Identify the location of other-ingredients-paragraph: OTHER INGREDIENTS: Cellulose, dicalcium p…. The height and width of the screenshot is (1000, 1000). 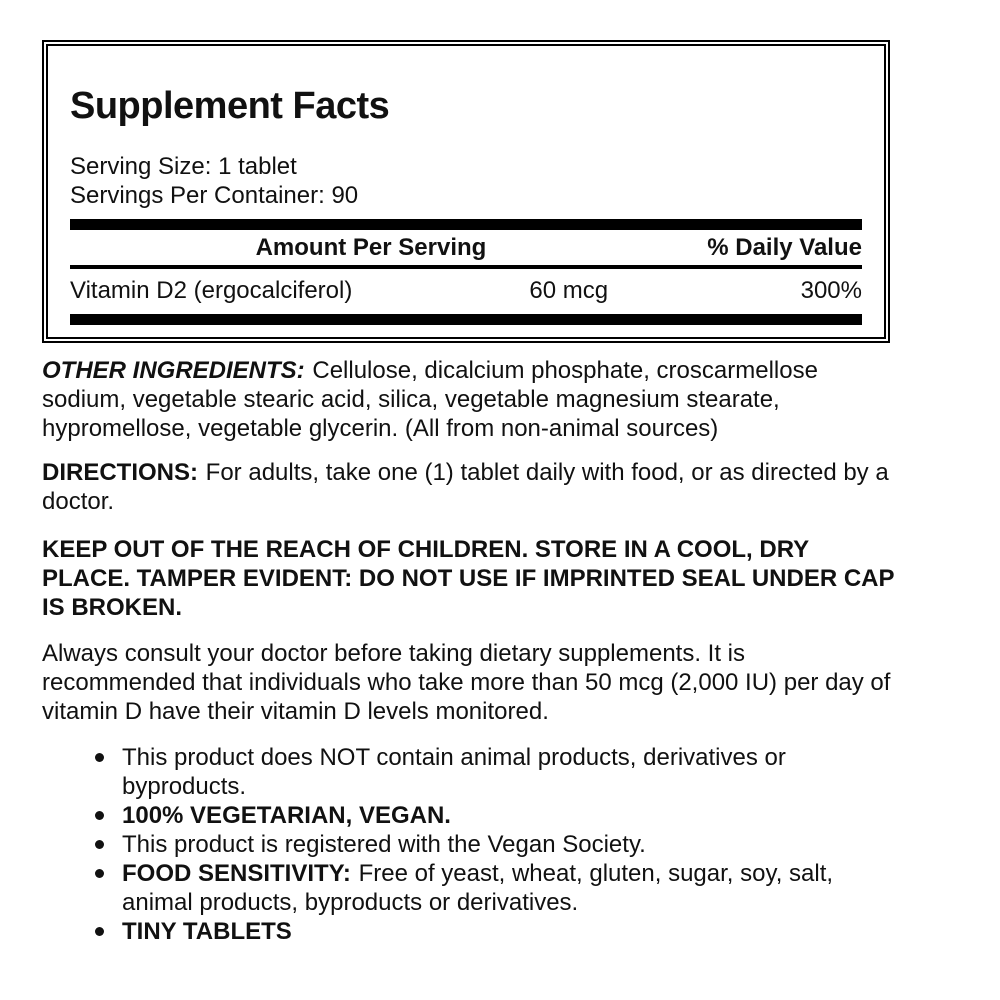
(470, 399).